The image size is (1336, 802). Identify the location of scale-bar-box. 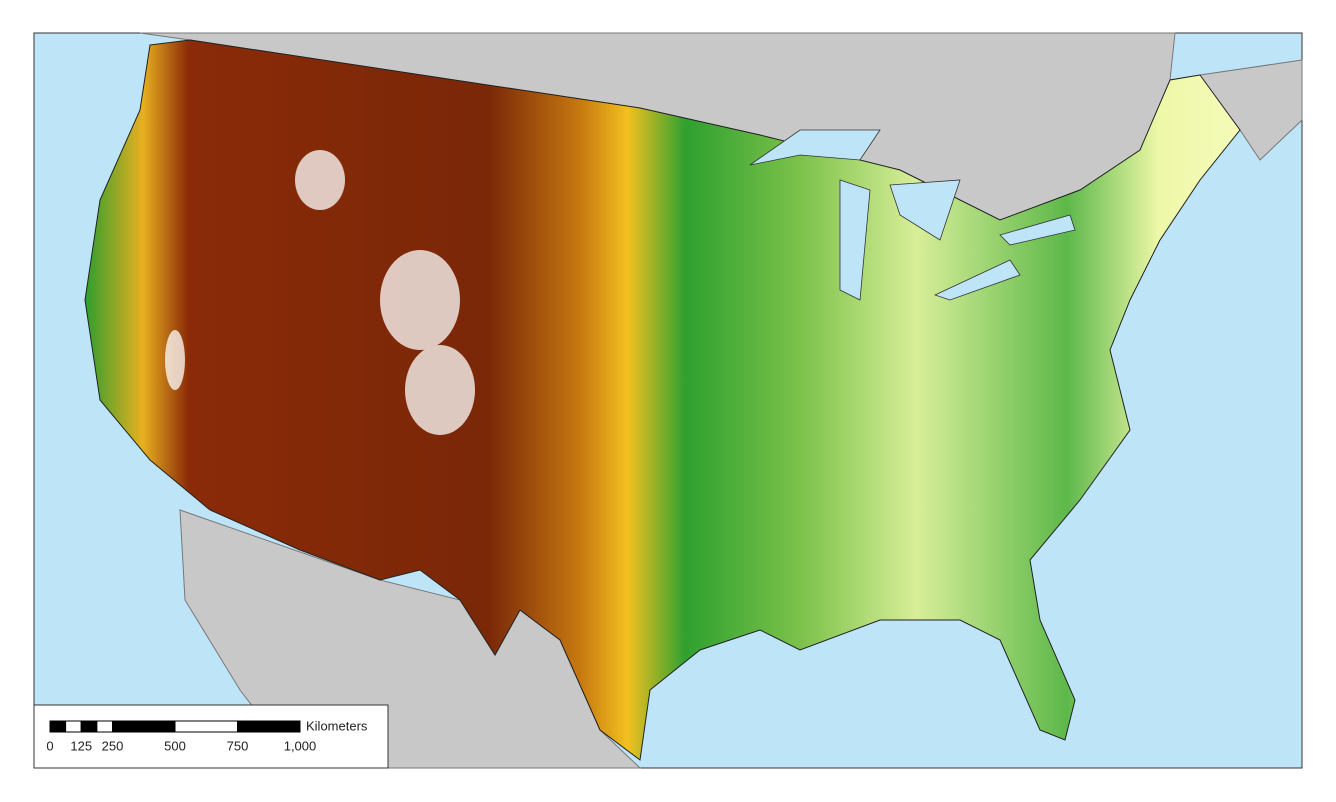
(211, 736).